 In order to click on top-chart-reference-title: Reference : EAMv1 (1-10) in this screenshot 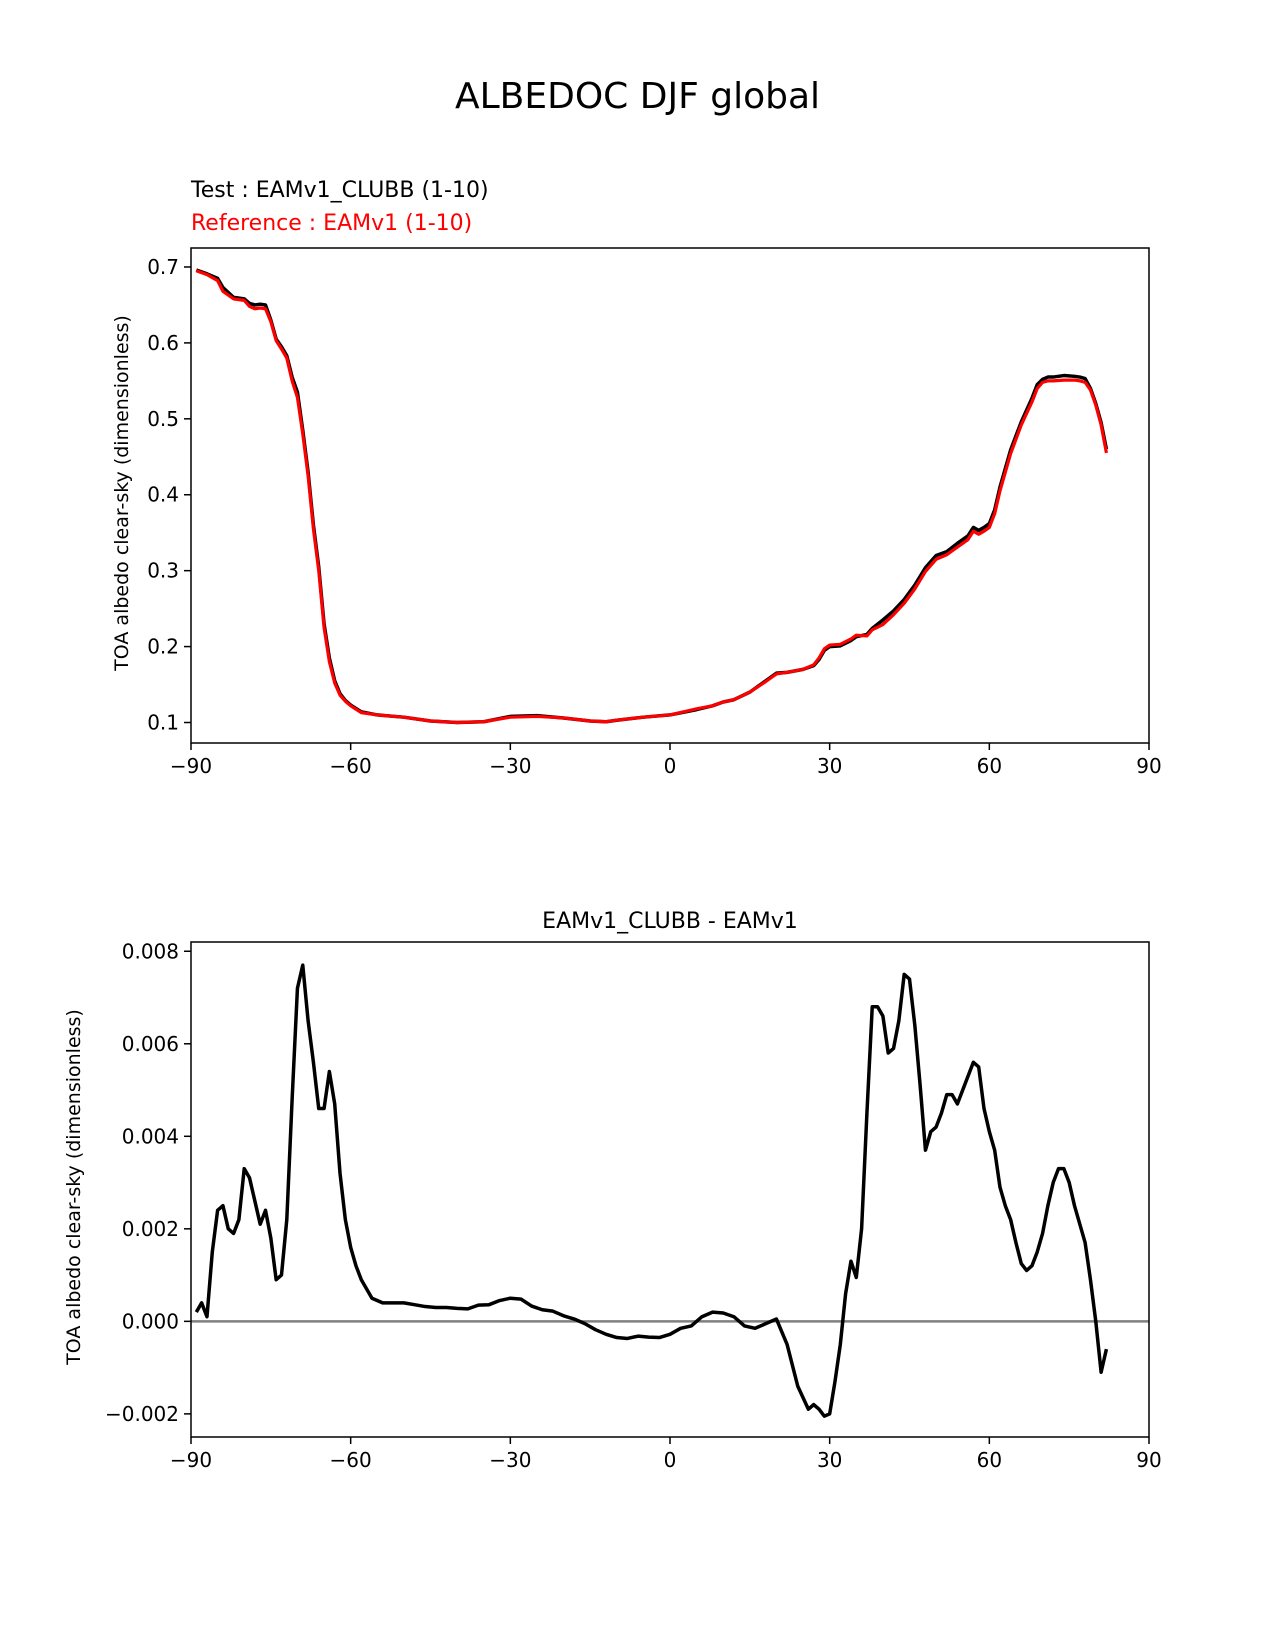, I will do `click(331, 223)`.